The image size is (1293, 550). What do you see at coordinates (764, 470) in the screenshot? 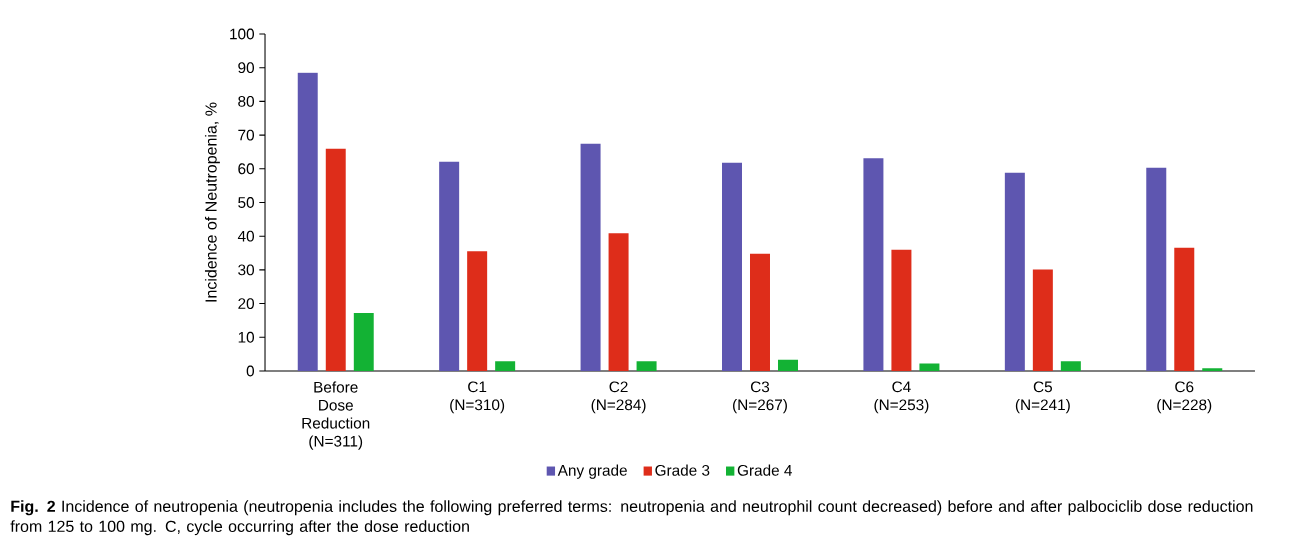
I see `legend-label: Grade 4` at bounding box center [764, 470].